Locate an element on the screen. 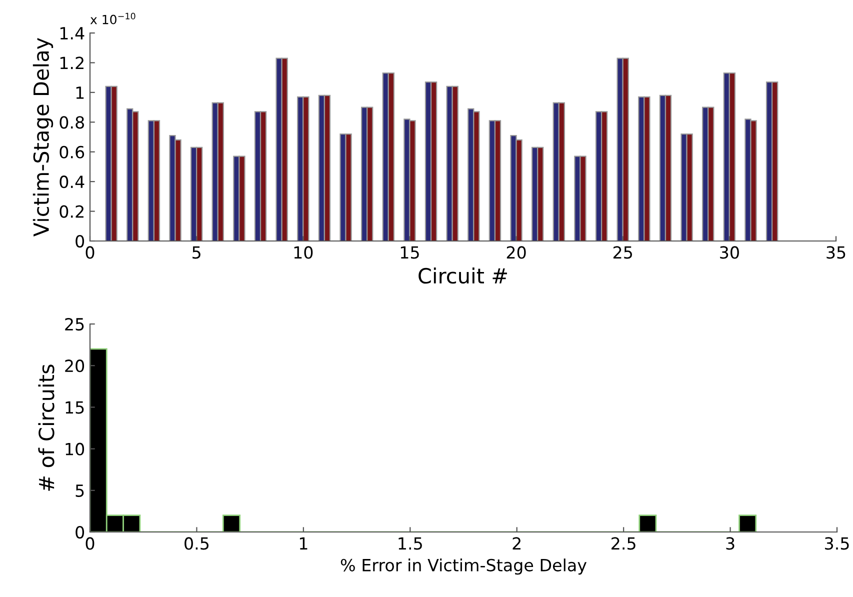 Image resolution: width=853 pixels, height=597 pixels. x-tick-label: 20 is located at coordinates (516, 252).